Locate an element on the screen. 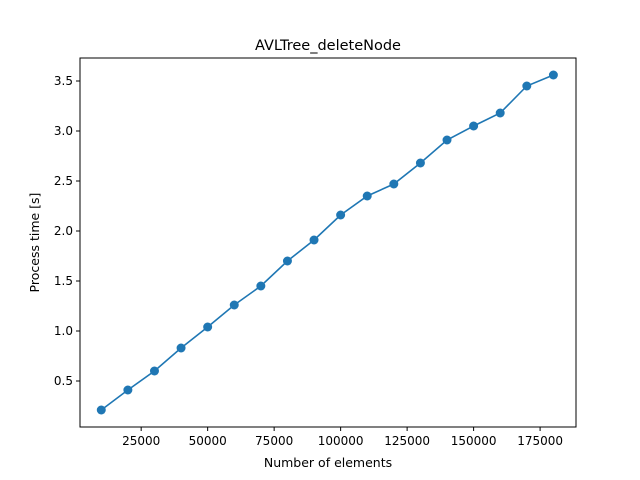 This screenshot has height=480, width=640. x-tick-label: 25000 is located at coordinates (141, 441).